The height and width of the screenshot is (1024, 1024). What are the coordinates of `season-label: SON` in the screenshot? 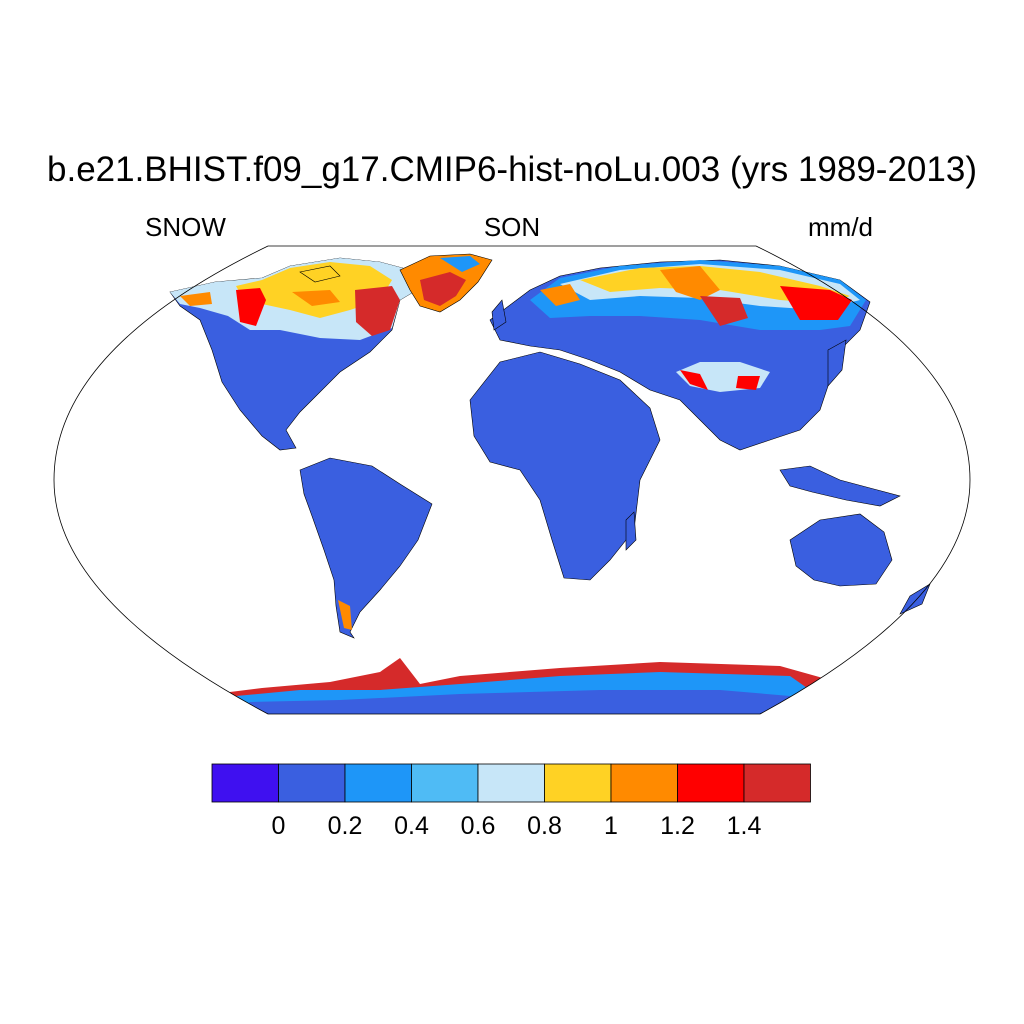 It's located at (512, 227).